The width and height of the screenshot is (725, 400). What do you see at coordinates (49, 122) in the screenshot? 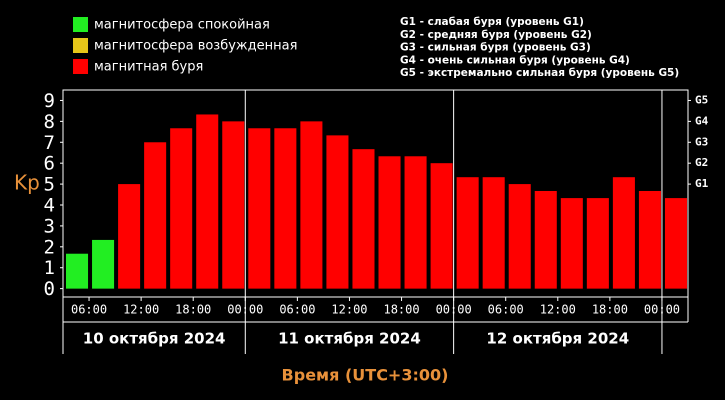
I see `y-tick-label: 8` at bounding box center [49, 122].